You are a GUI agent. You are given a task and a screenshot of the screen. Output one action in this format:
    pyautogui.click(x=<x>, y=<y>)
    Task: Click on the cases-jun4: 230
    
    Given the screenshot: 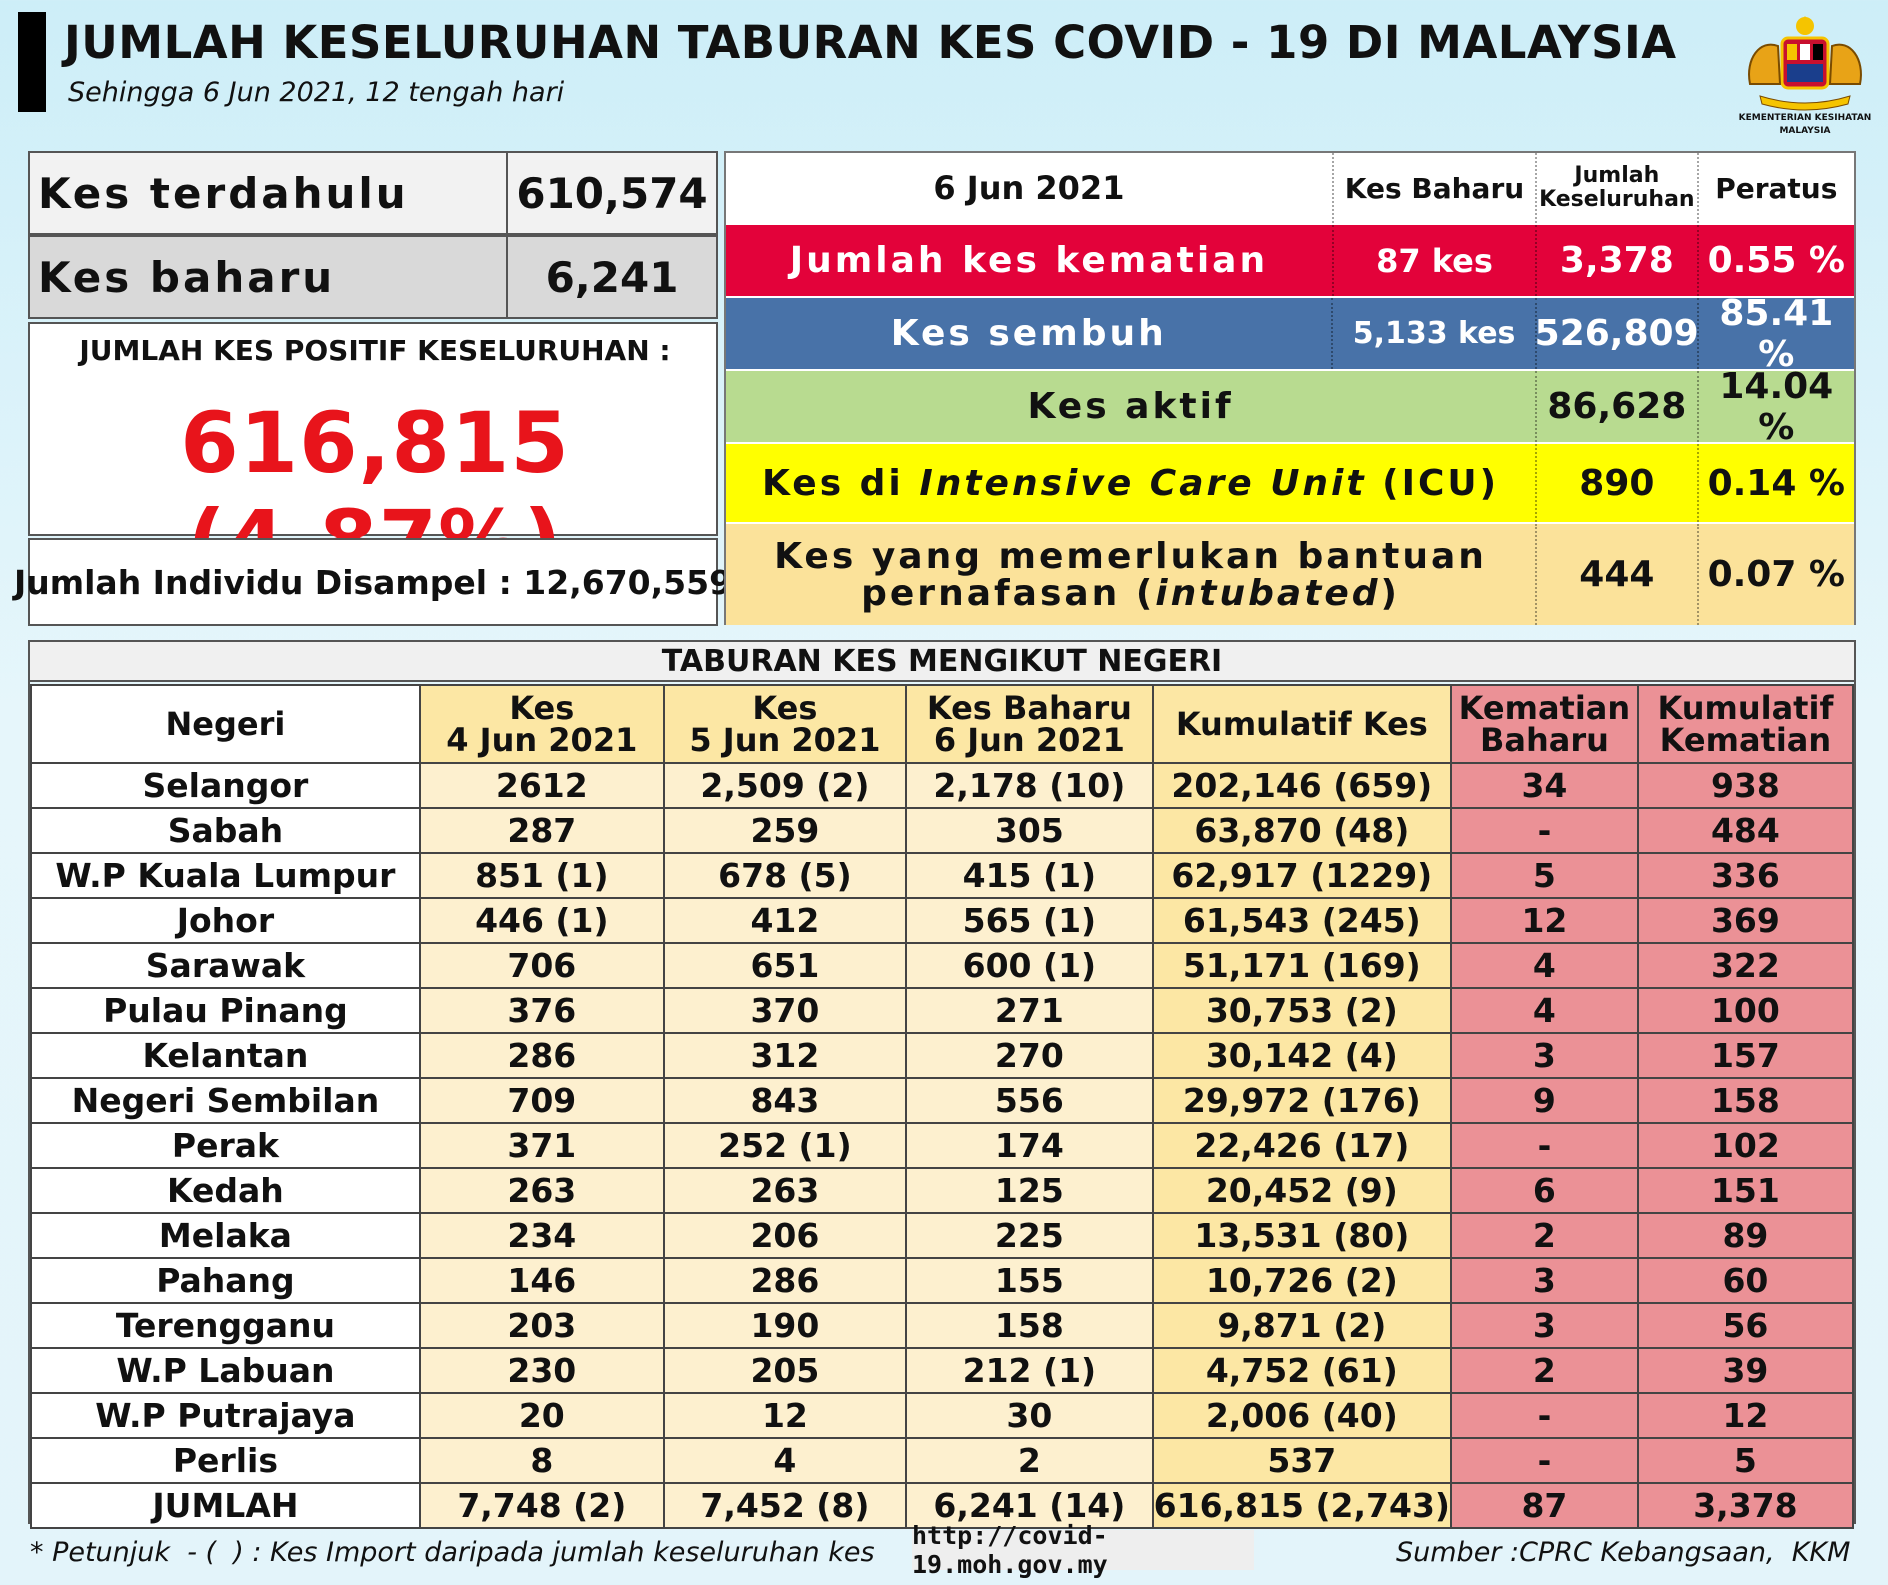 What is the action you would take?
    pyautogui.click(x=541, y=1370)
    